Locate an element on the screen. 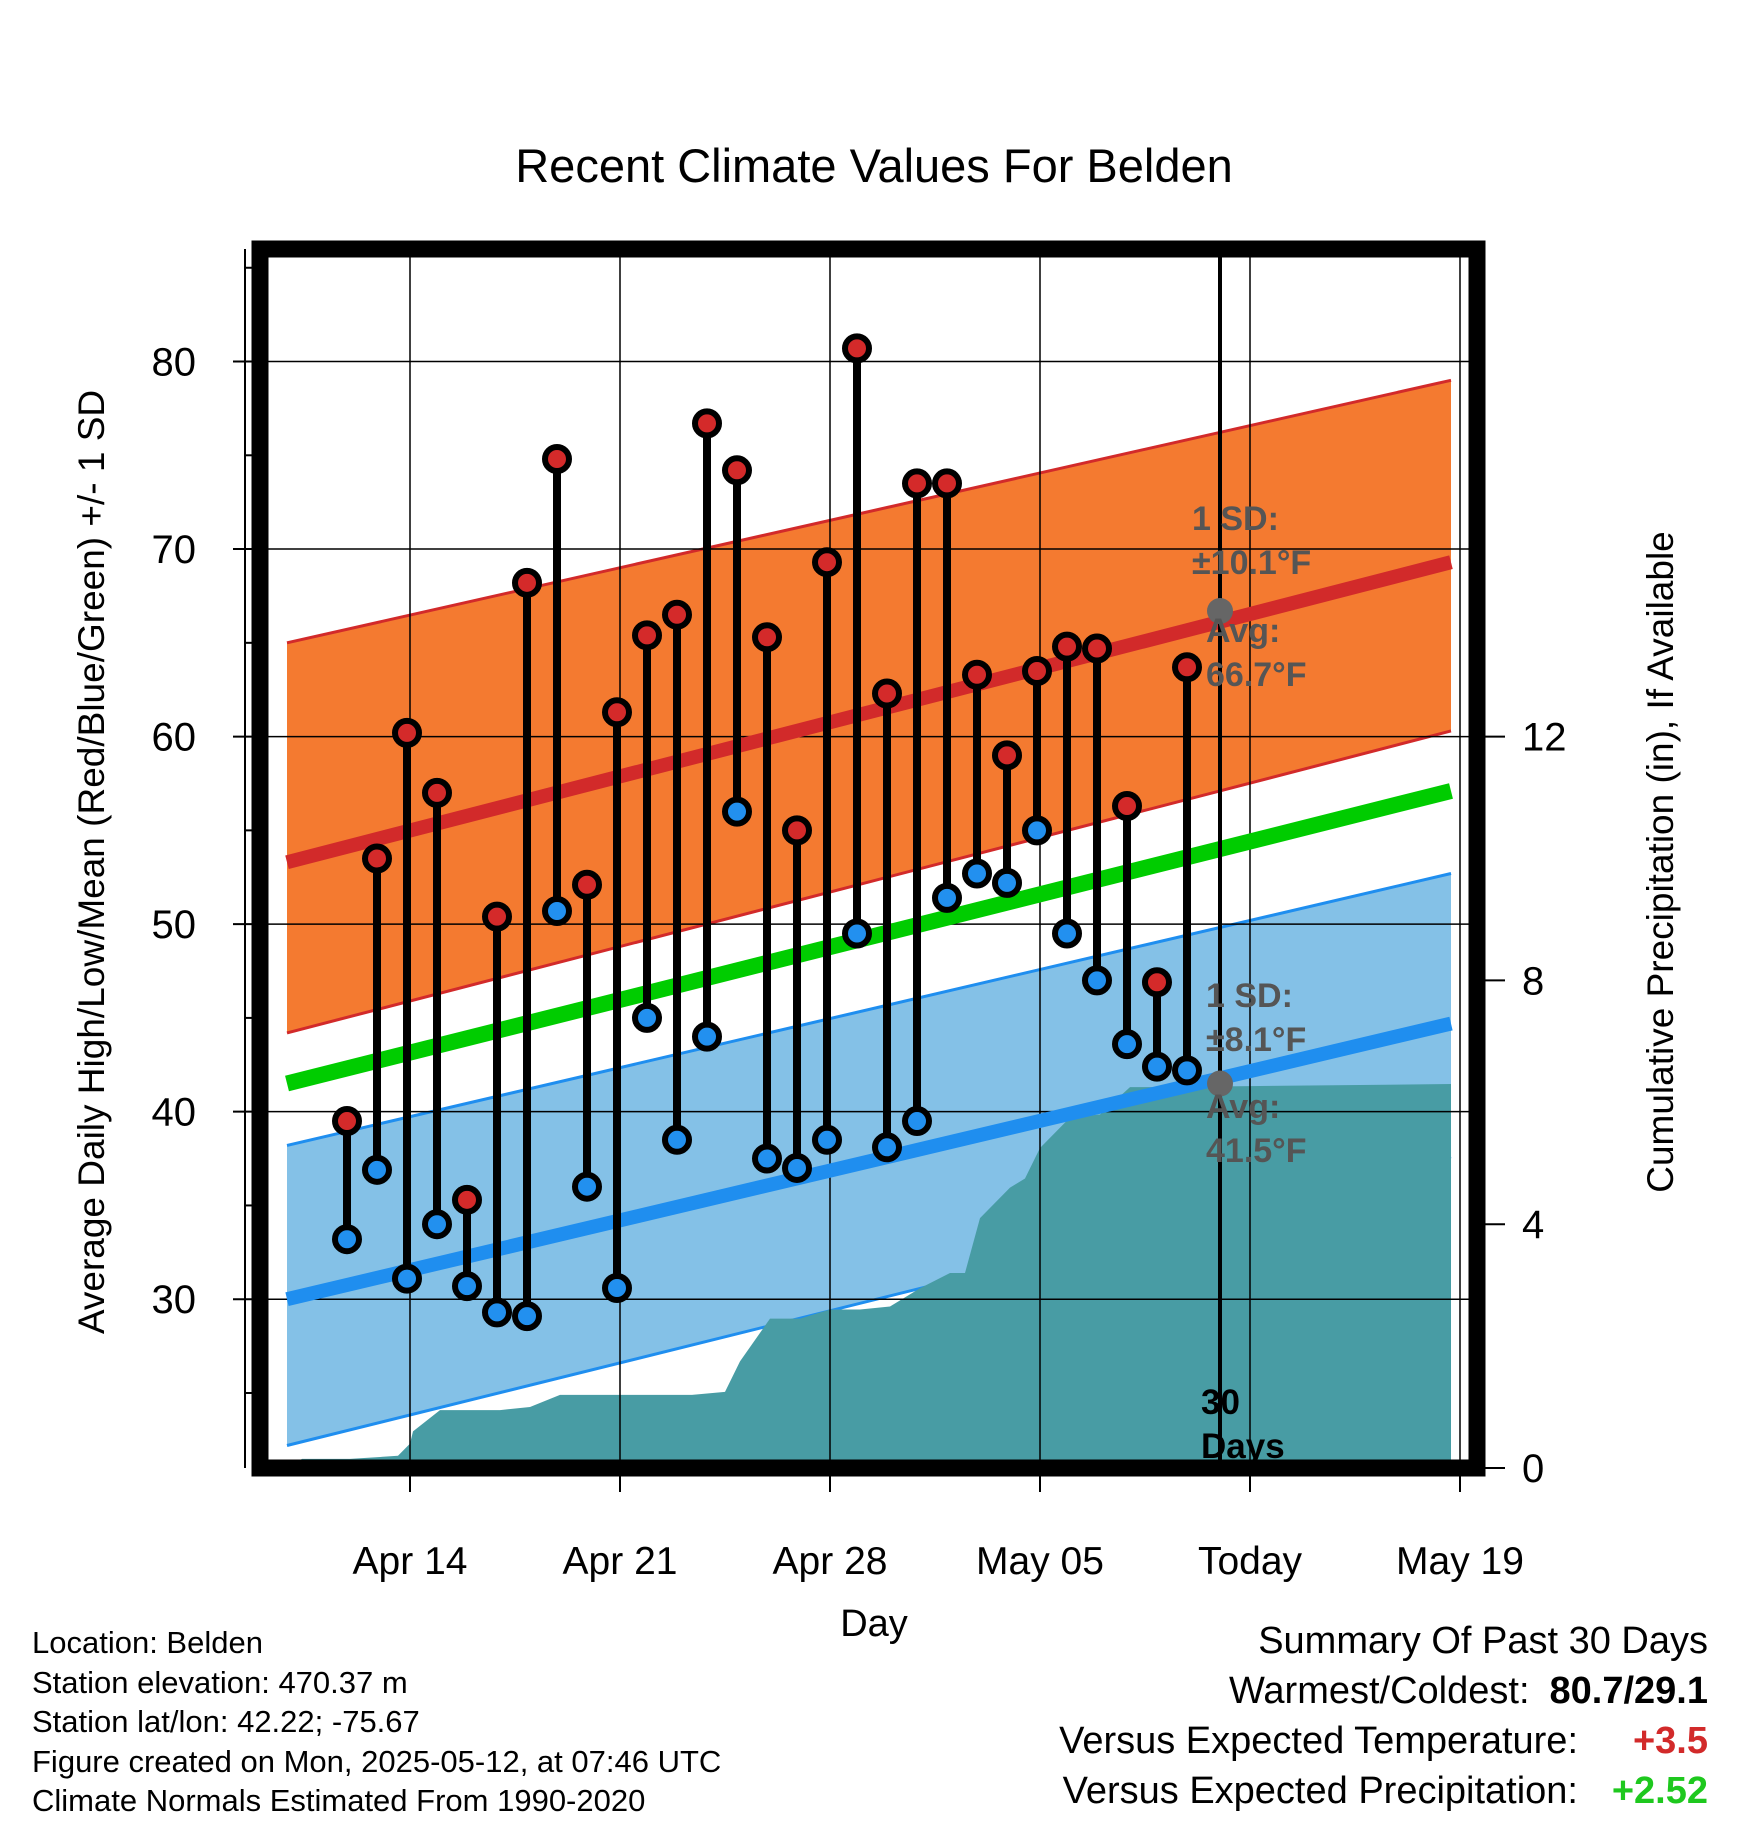 Image resolution: width=1748 pixels, height=1828 pixels. x-tick-label-Apr 21: Apr 21 is located at coordinates (620, 1561).